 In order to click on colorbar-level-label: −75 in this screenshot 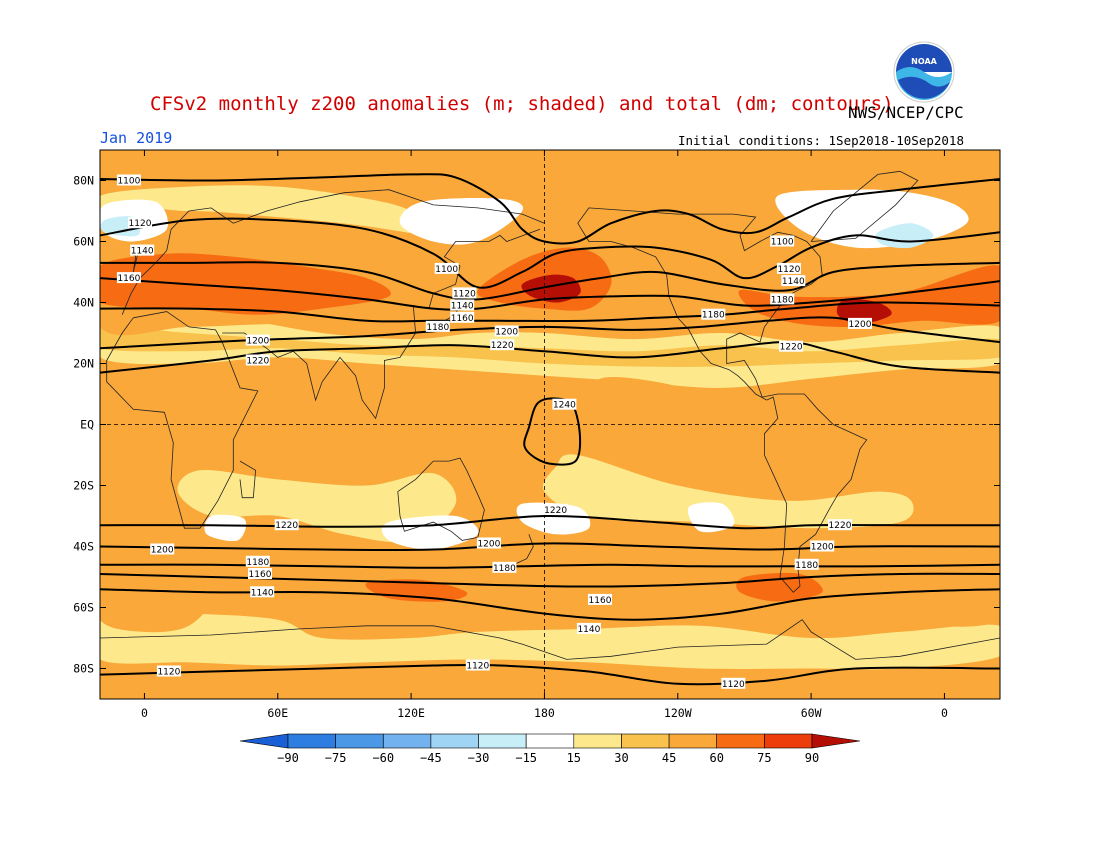, I will do `click(336, 758)`.